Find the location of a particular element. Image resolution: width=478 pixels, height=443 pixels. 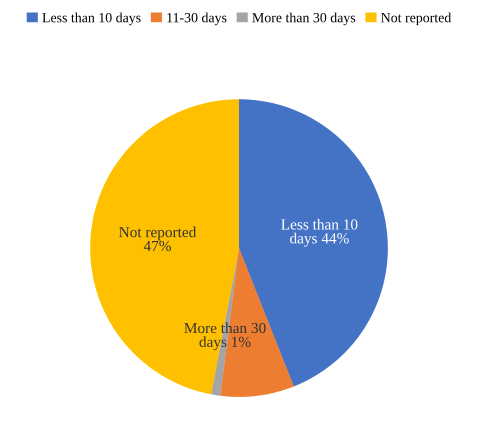

data-label: Less than 10 days 44% is located at coordinates (319, 232).